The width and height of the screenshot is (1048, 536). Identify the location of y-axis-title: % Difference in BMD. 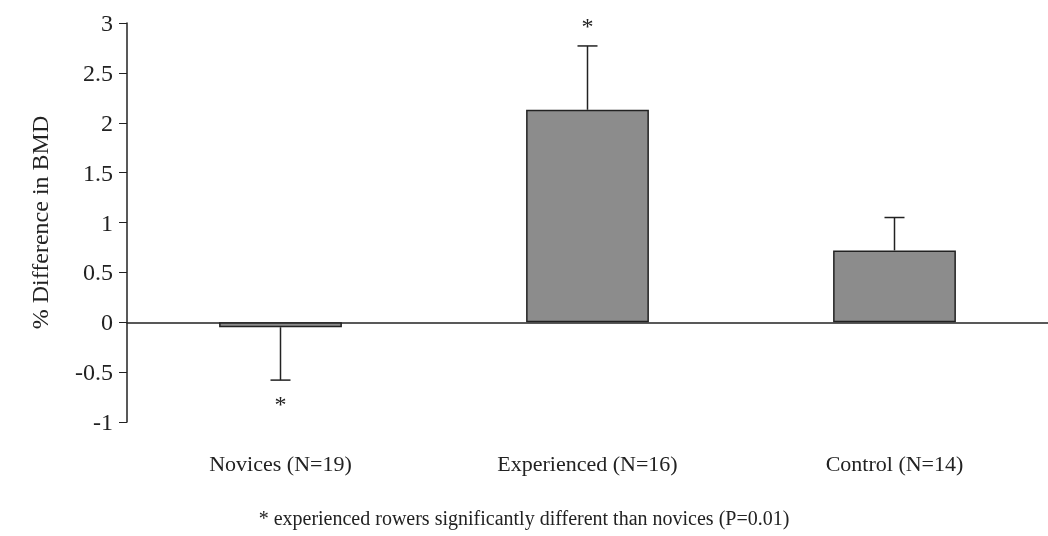
(40, 222).